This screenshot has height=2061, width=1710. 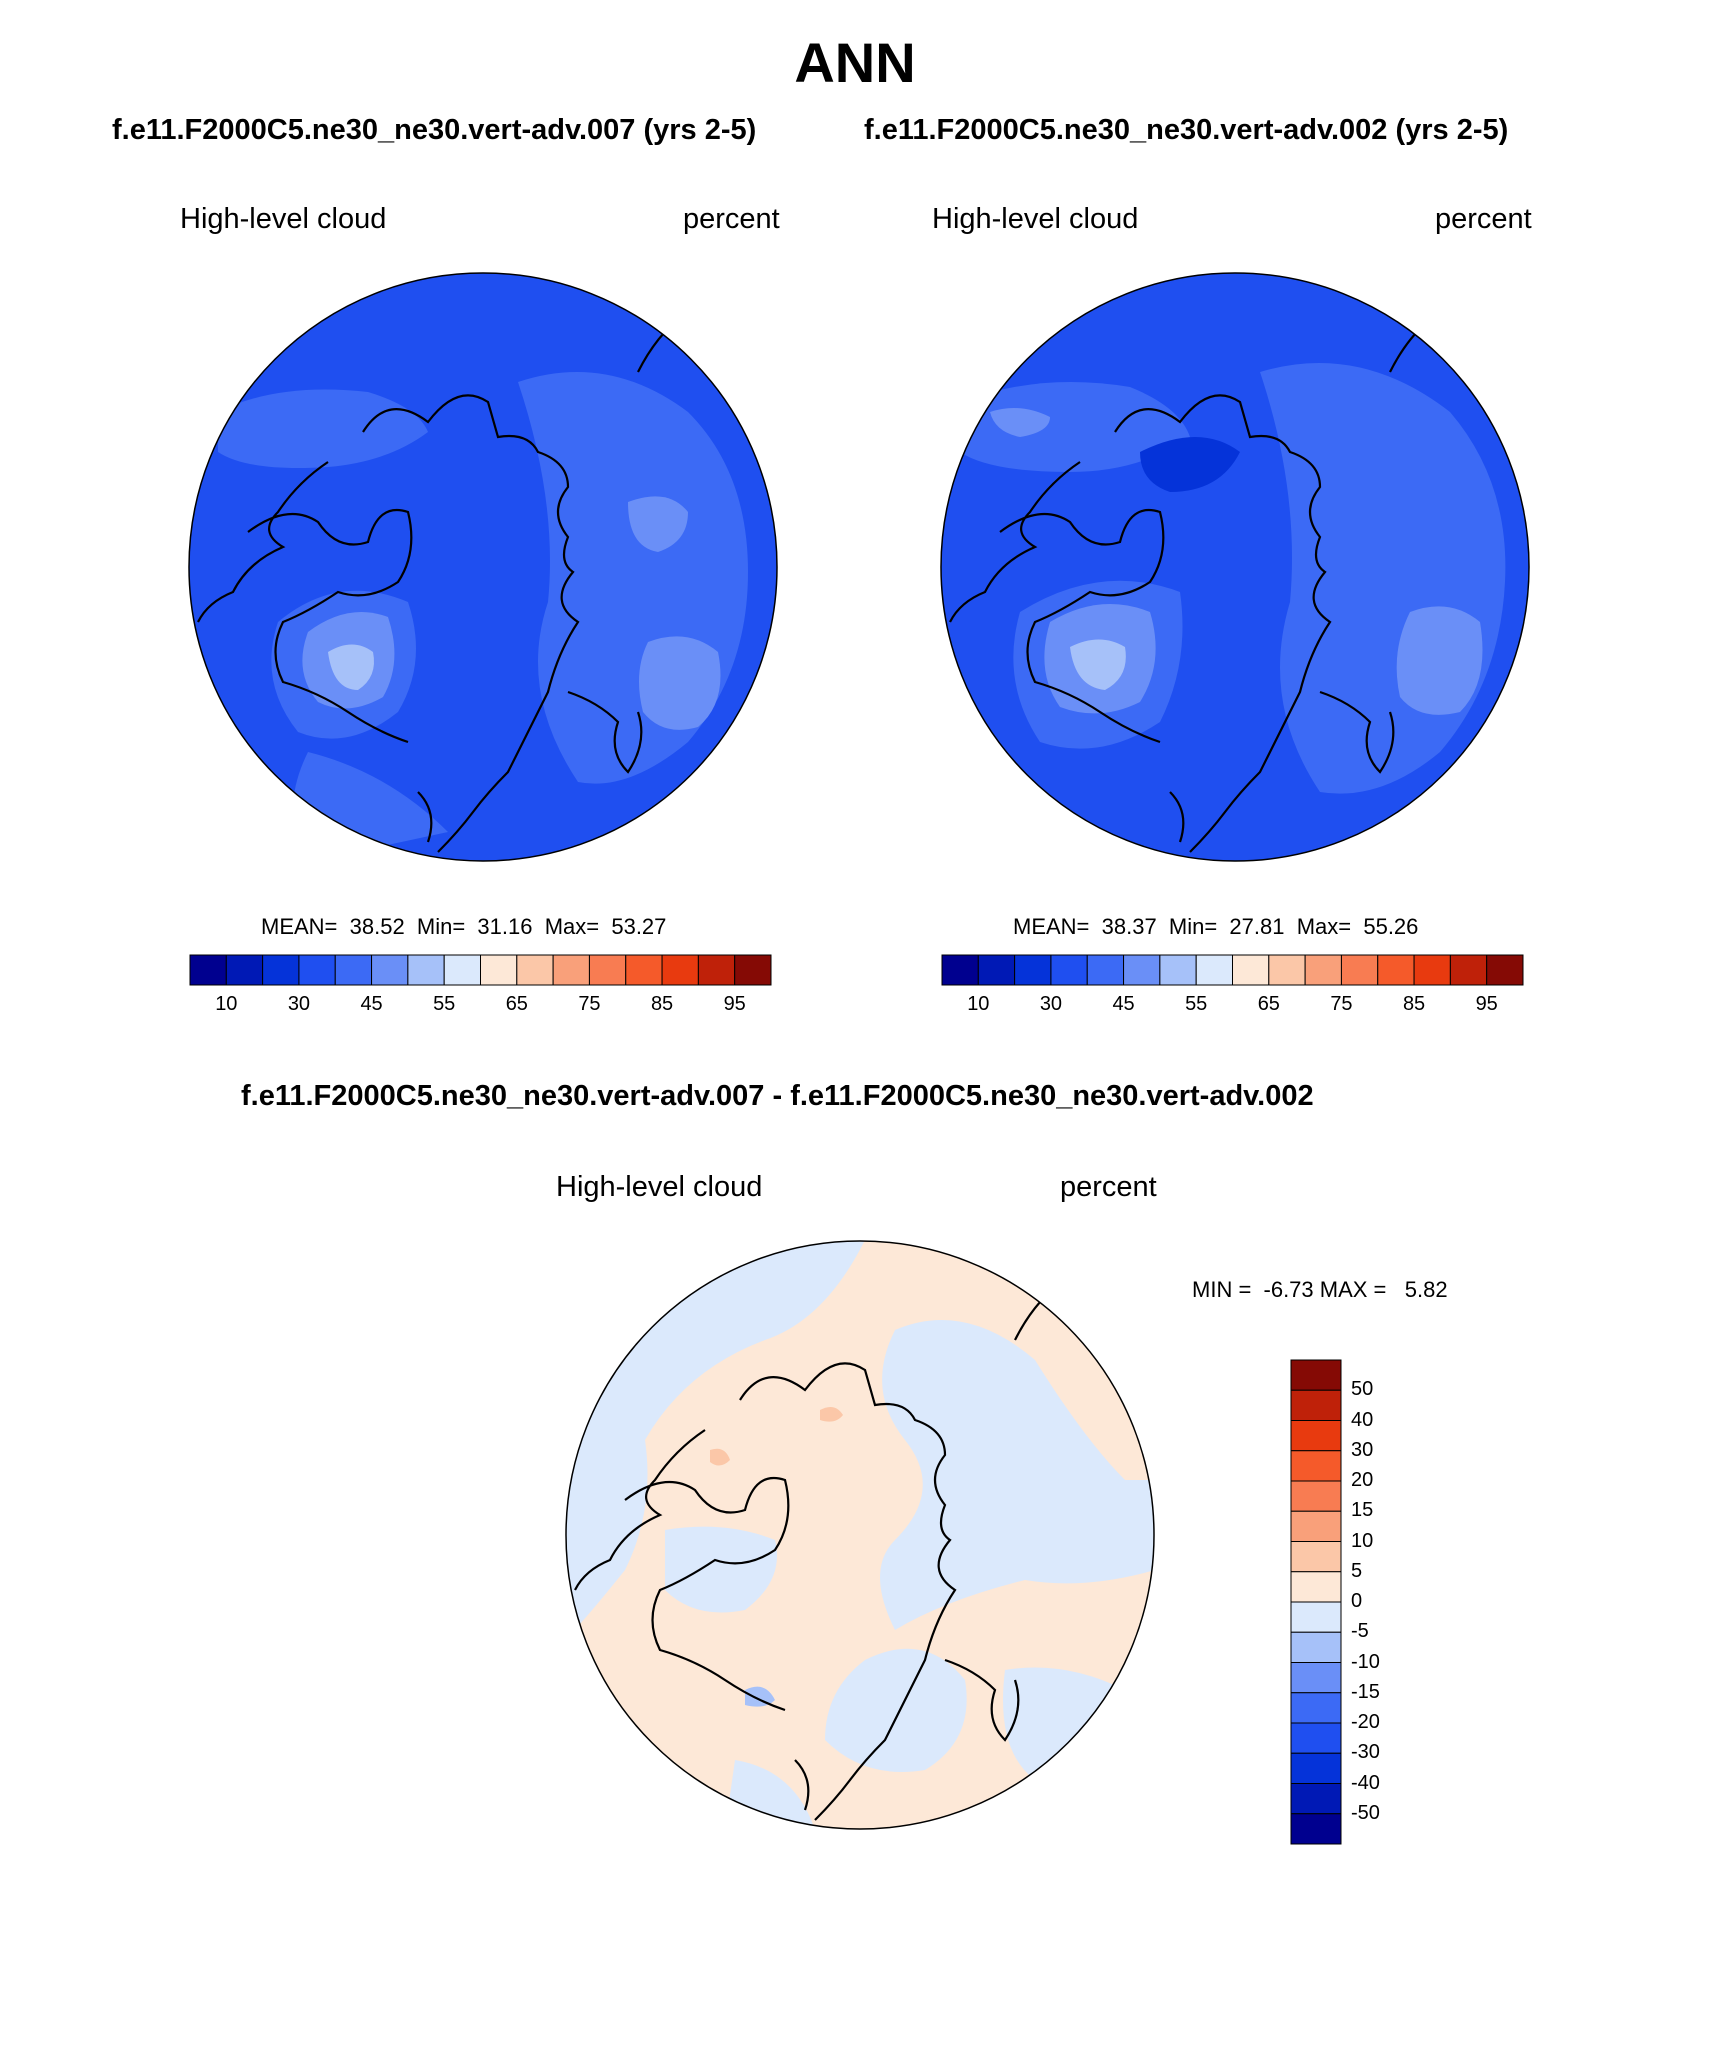 I want to click on colorbar-tick-label: -50, so click(x=1365, y=1812).